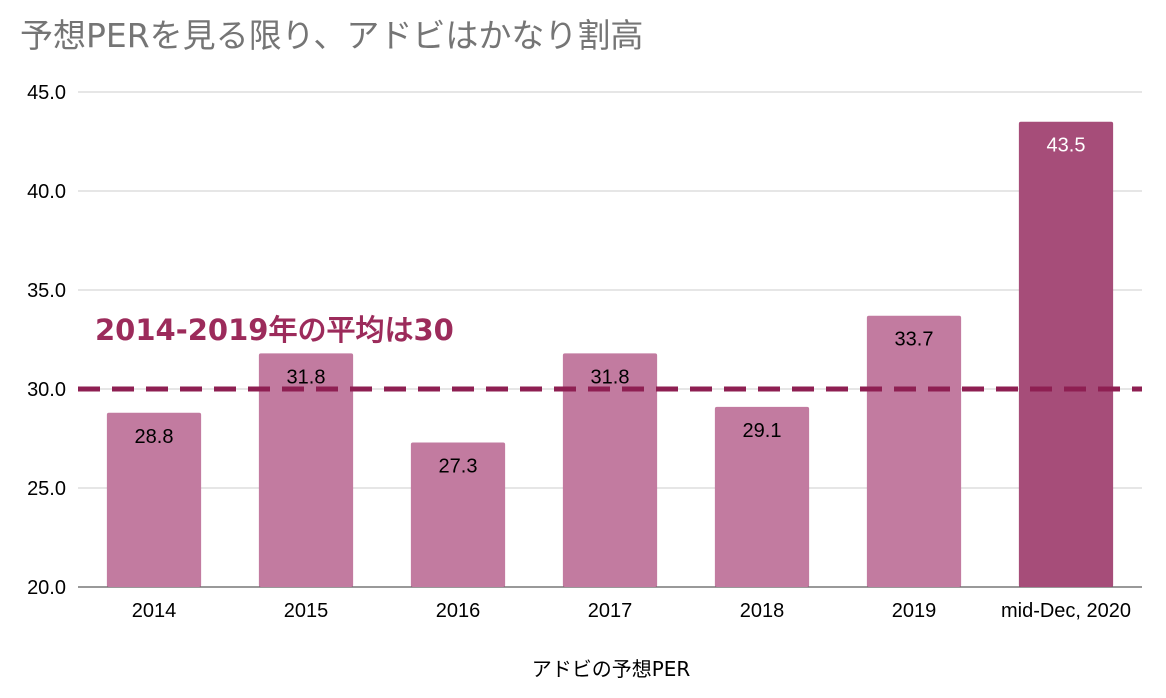  I want to click on chart-title: 予想PERを見る限り、アドビはかなり割高, so click(331, 35).